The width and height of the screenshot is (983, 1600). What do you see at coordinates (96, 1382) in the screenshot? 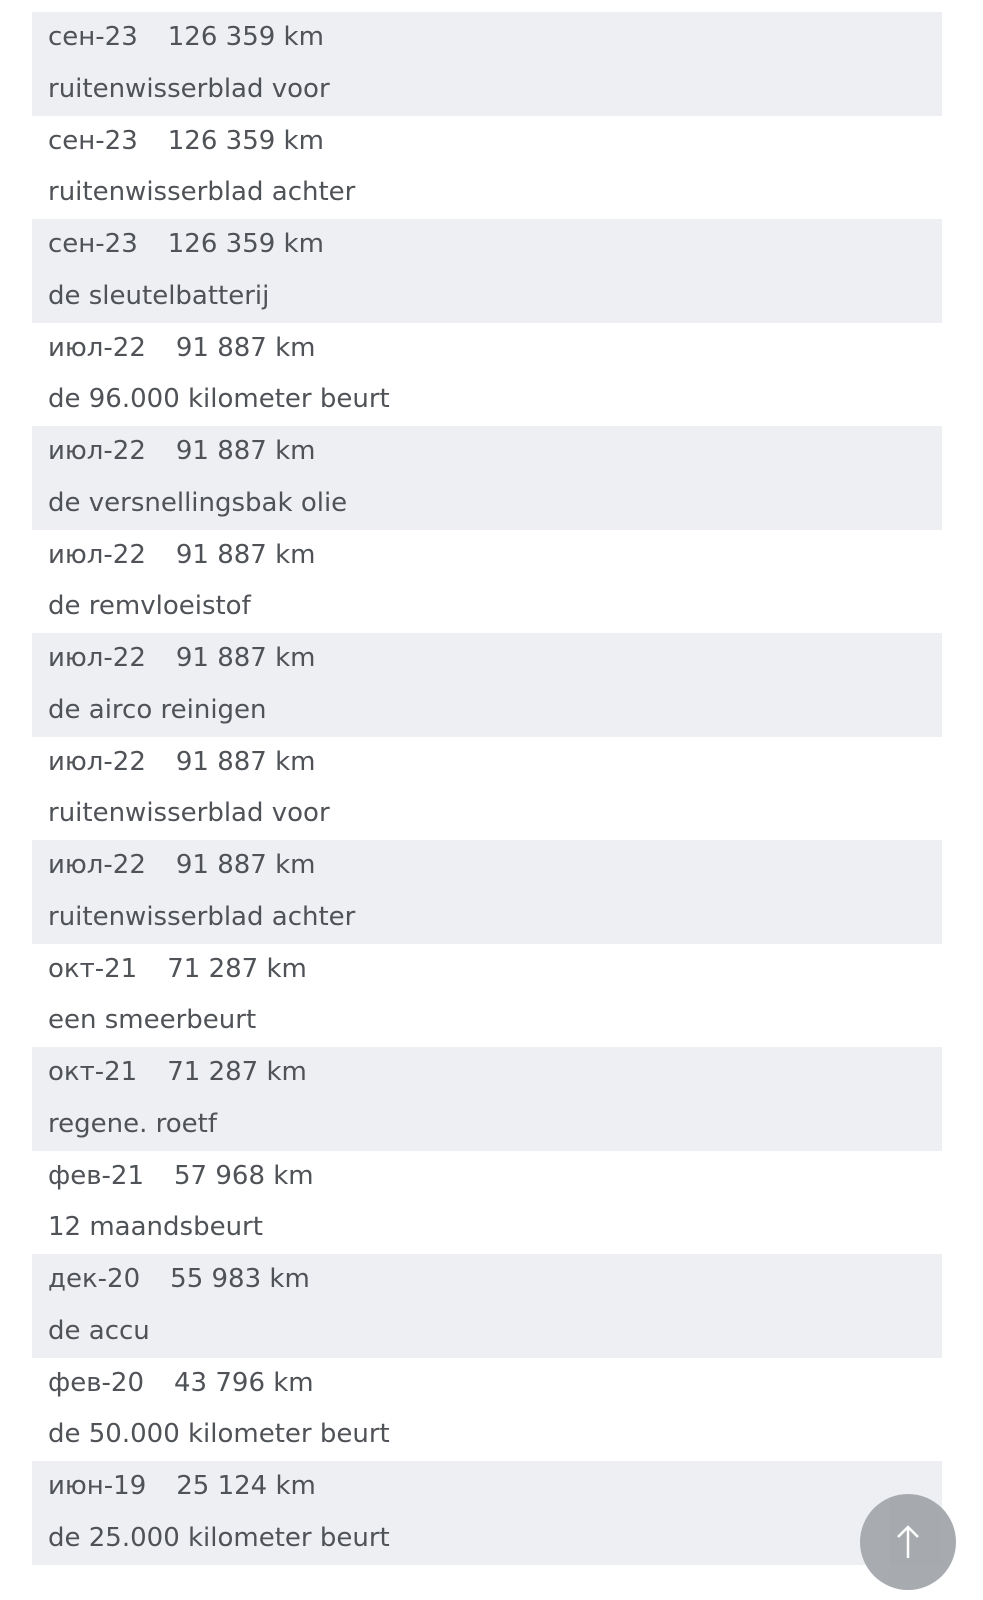
I see `entry-date: фев-20` at bounding box center [96, 1382].